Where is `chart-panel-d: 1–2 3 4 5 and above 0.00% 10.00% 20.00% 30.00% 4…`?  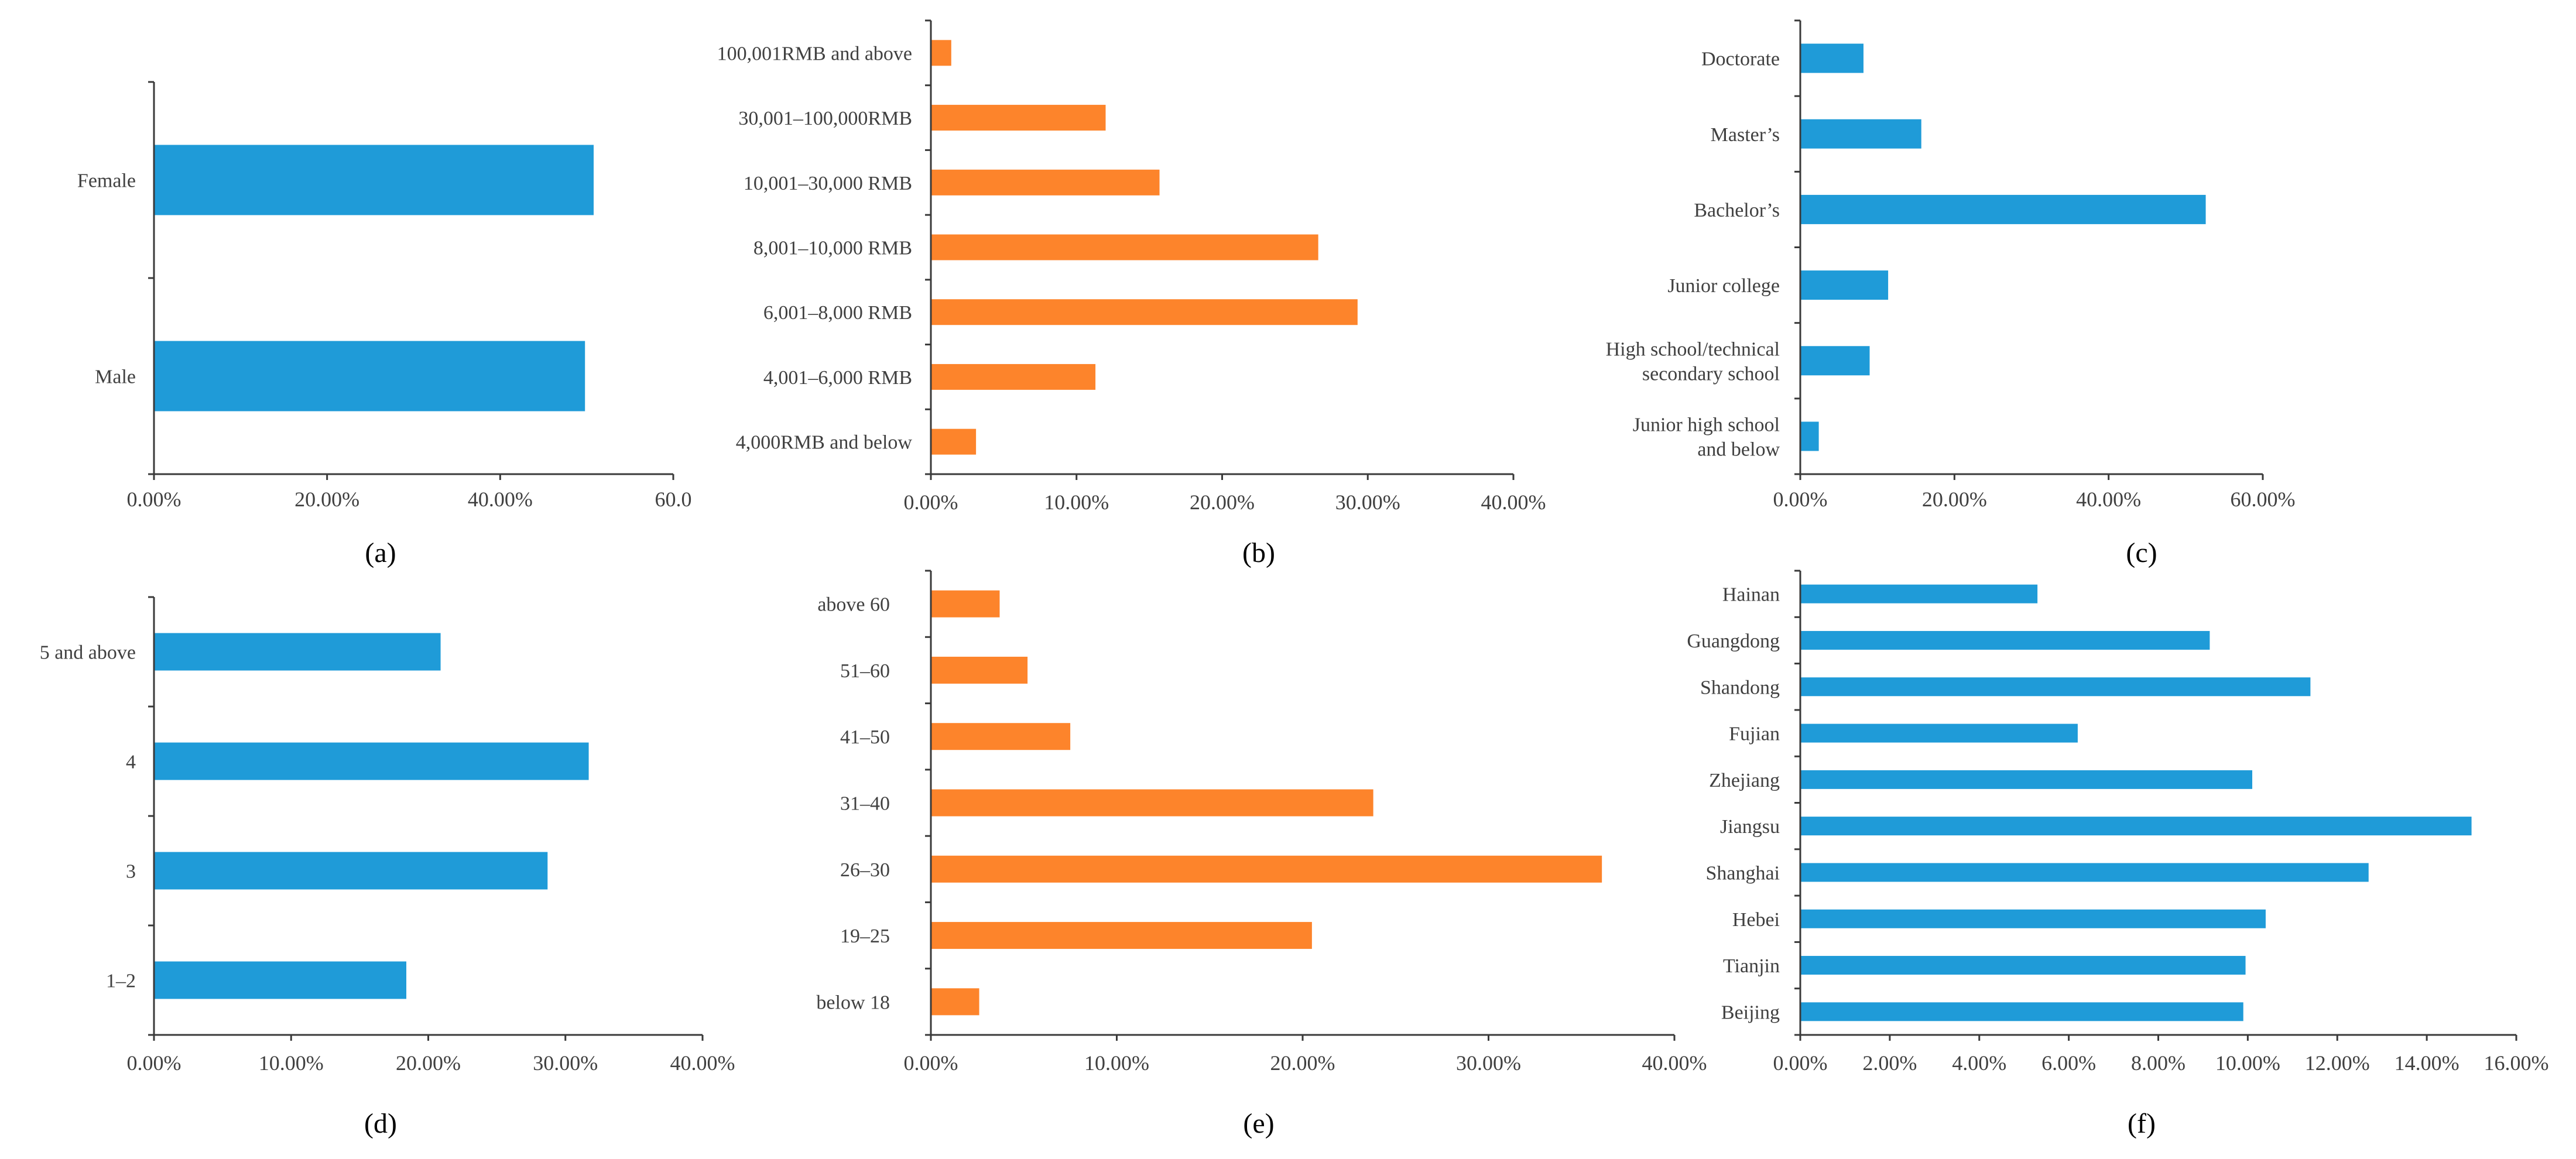 chart-panel-d: 1–2 3 4 5 and above 0.00% 10.00% 20.00% 30.00% 4… is located at coordinates (387, 867).